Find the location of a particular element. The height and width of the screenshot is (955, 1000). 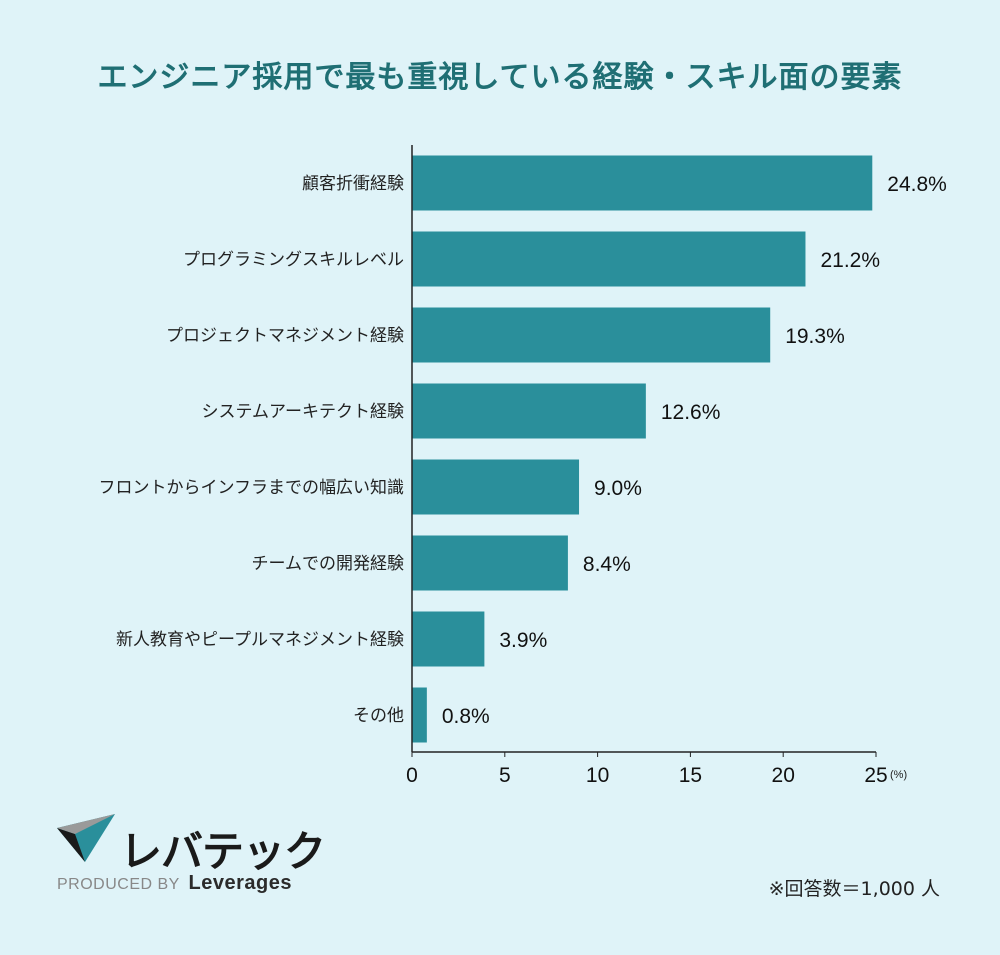

category-label: システムアーキテクト経験 is located at coordinates (303, 412).